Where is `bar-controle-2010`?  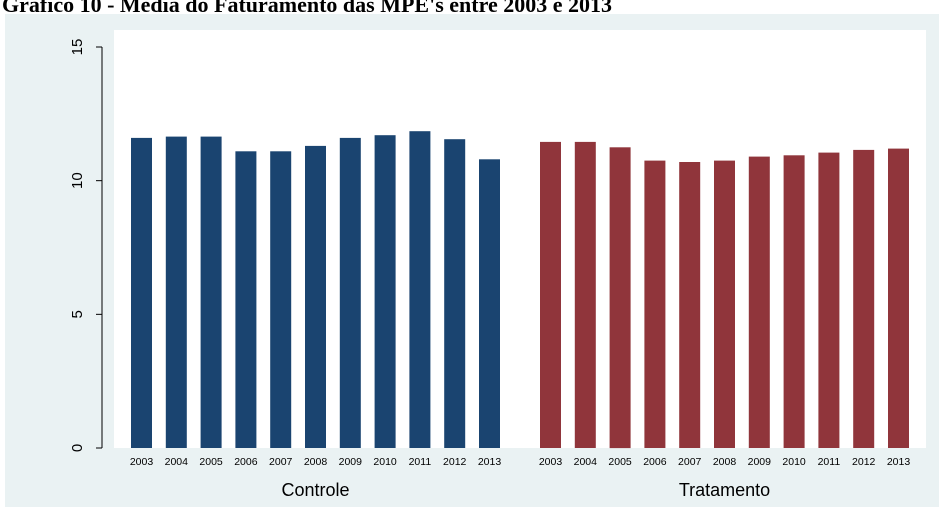 bar-controle-2010 is located at coordinates (385, 291).